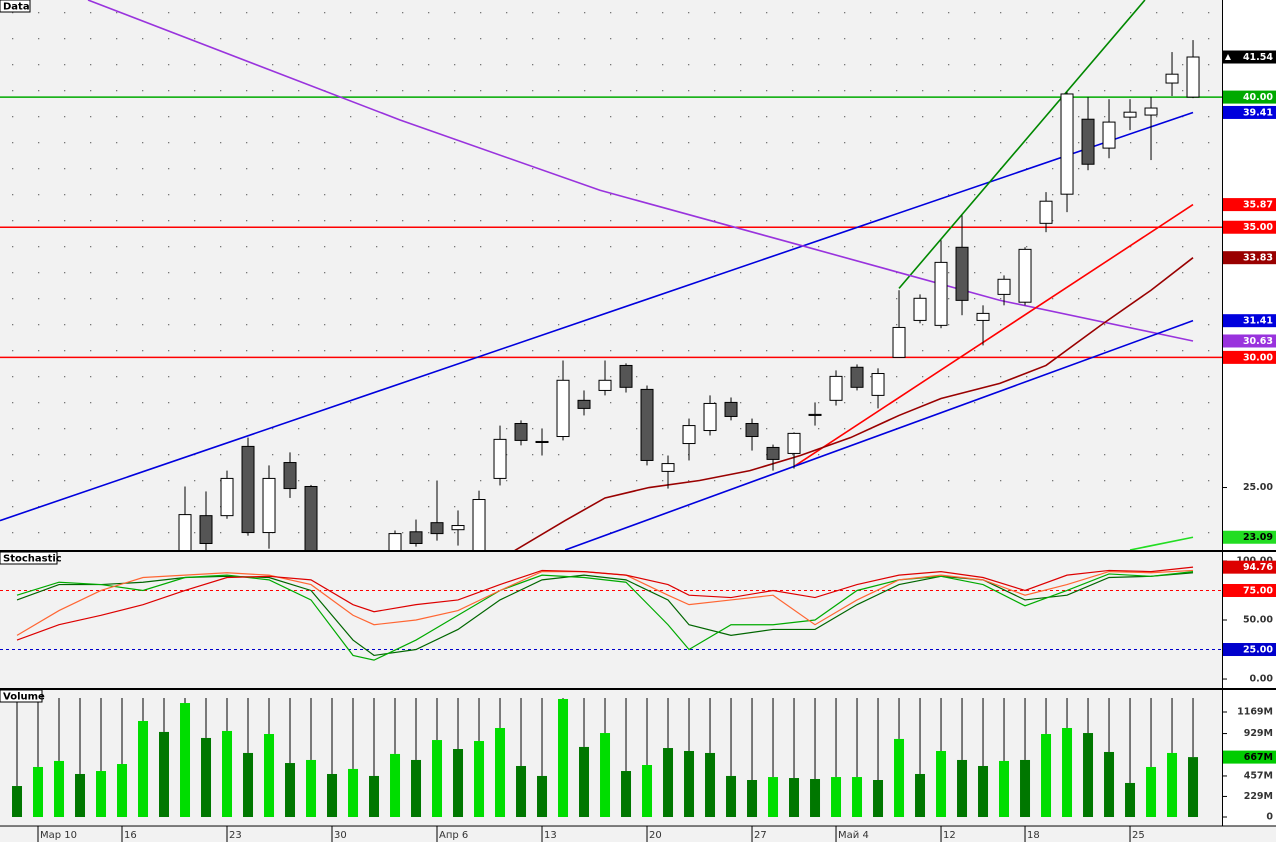  Describe the element at coordinates (1258, 733) in the screenshot. I see `y-tick-label: 929M` at that location.